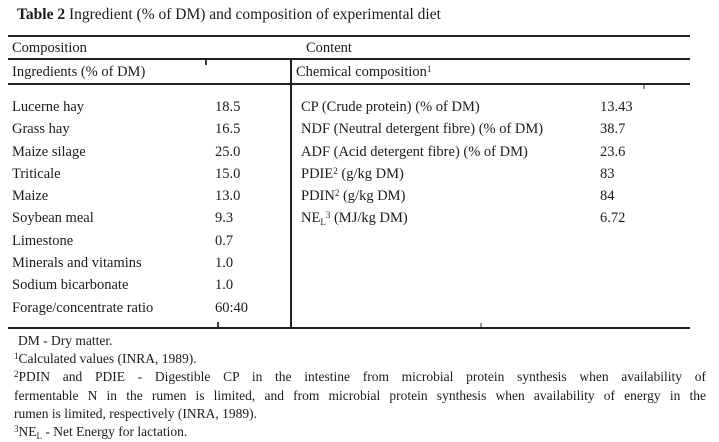 Image resolution: width=719 pixels, height=442 pixels. I want to click on header-chemical-composition-text: Chemical composition, so click(361, 72).